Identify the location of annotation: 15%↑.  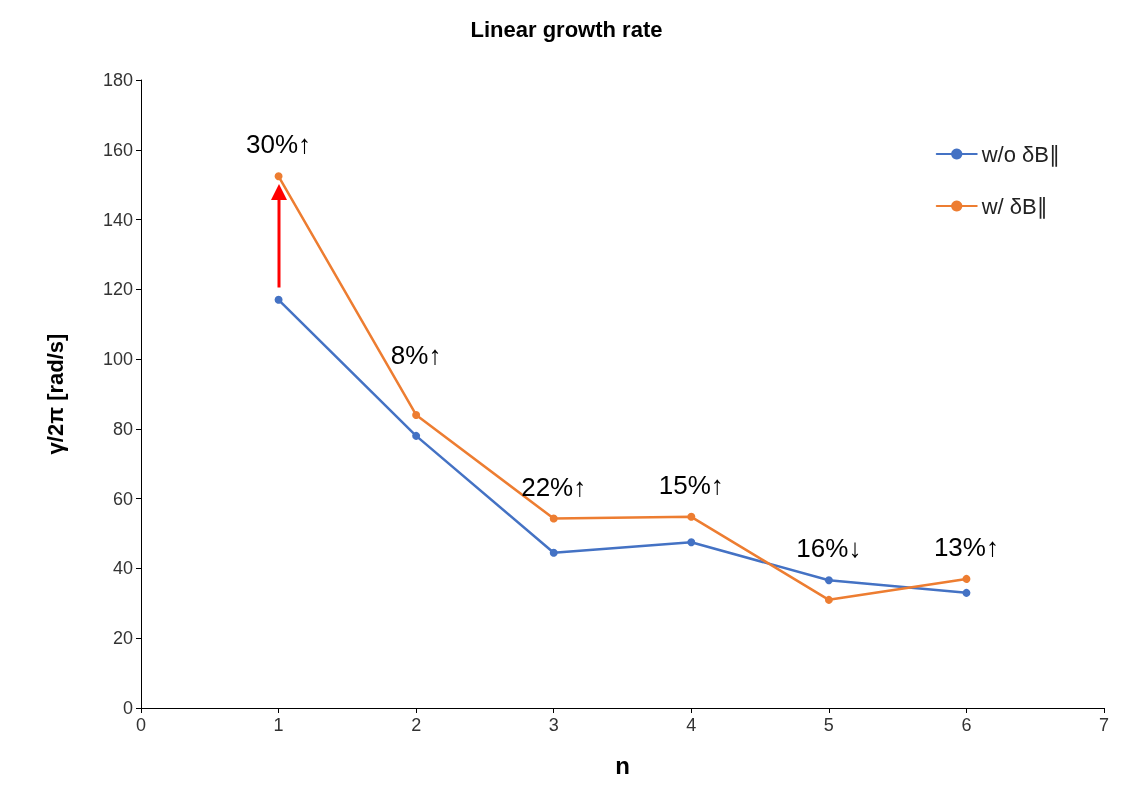
(691, 484).